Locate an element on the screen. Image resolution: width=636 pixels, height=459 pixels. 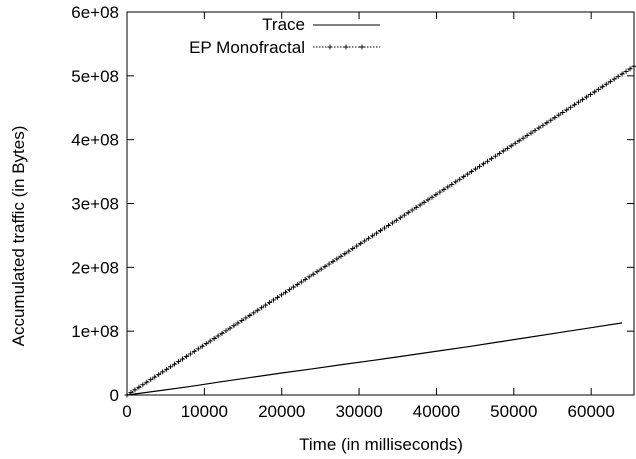
x-axis-label: Time (in milliseconds) is located at coordinates (381, 444).